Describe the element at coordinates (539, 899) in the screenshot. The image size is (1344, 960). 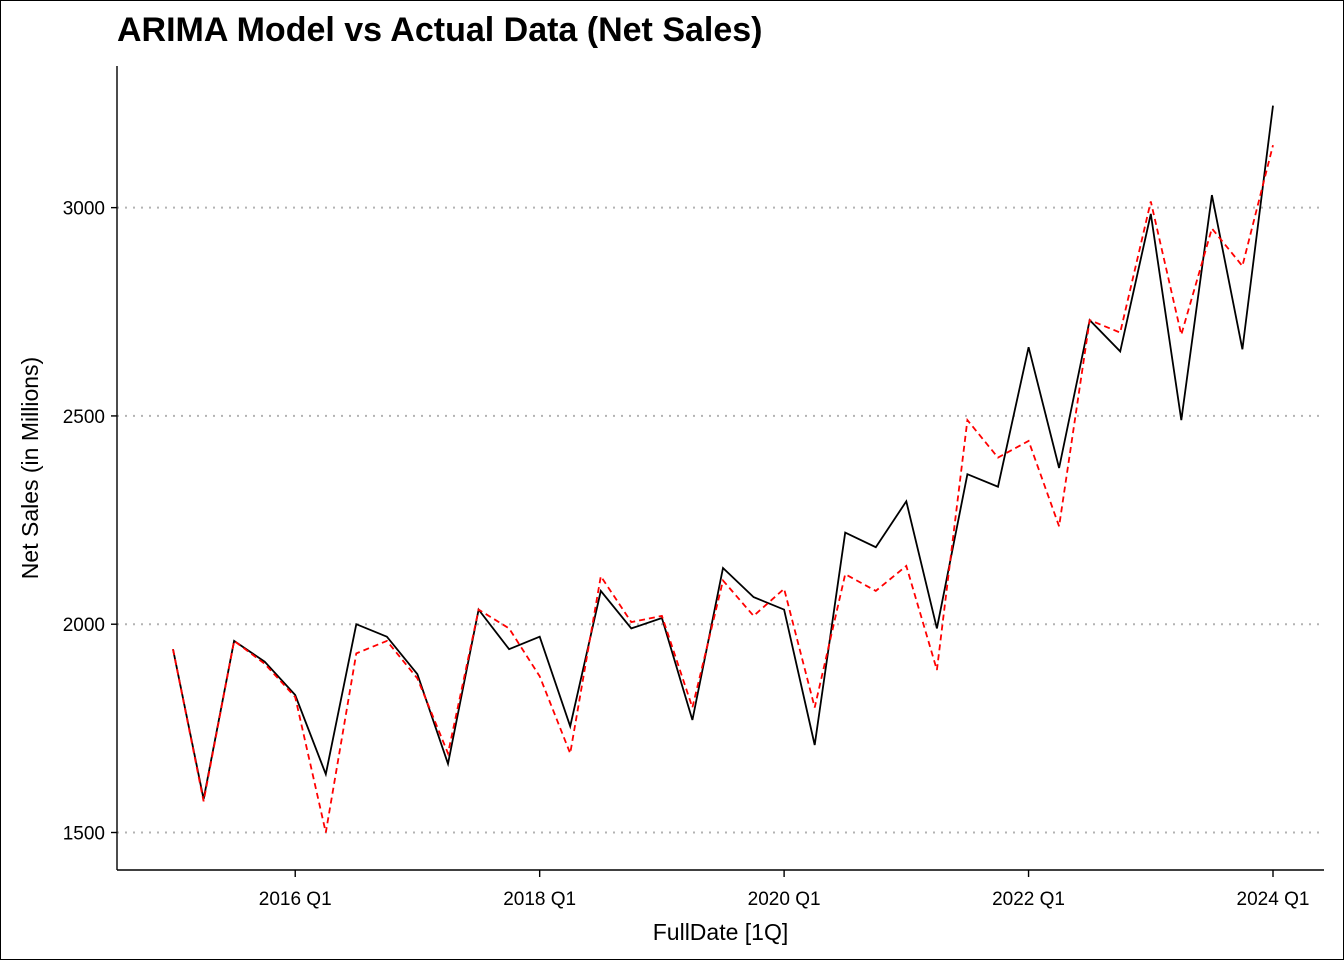
I see `x-tick-label: 2018 Q1` at that location.